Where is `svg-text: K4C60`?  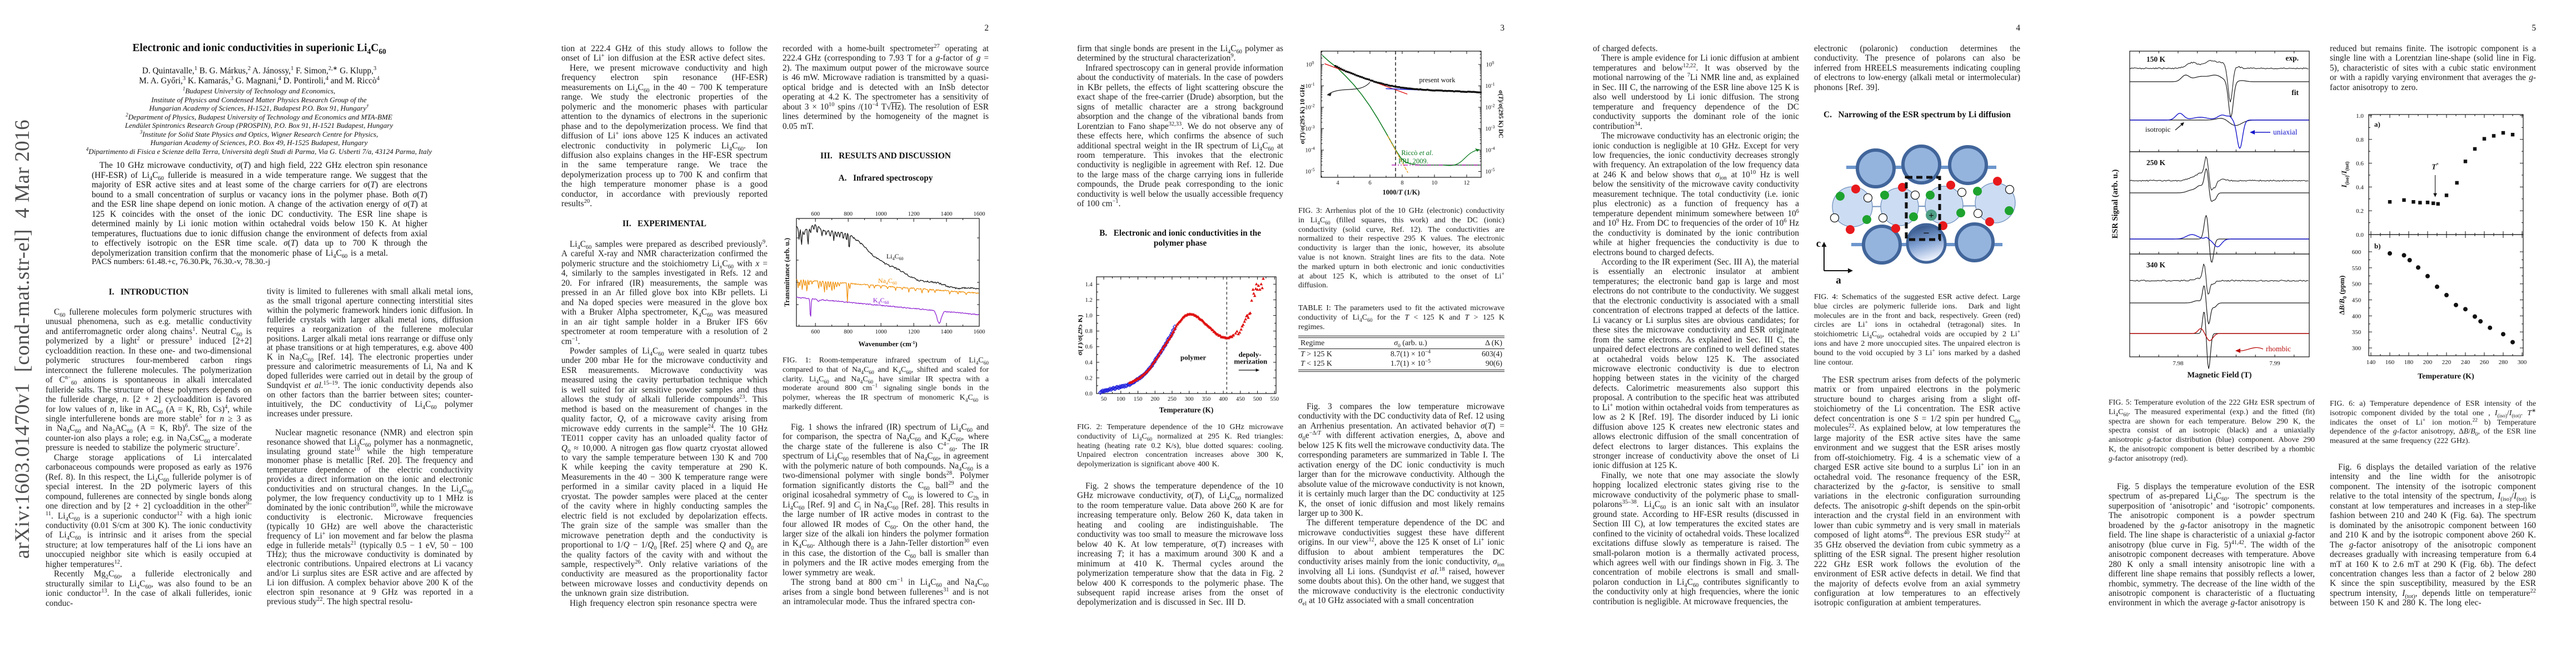
svg-text: K4C60 is located at coordinates (881, 300).